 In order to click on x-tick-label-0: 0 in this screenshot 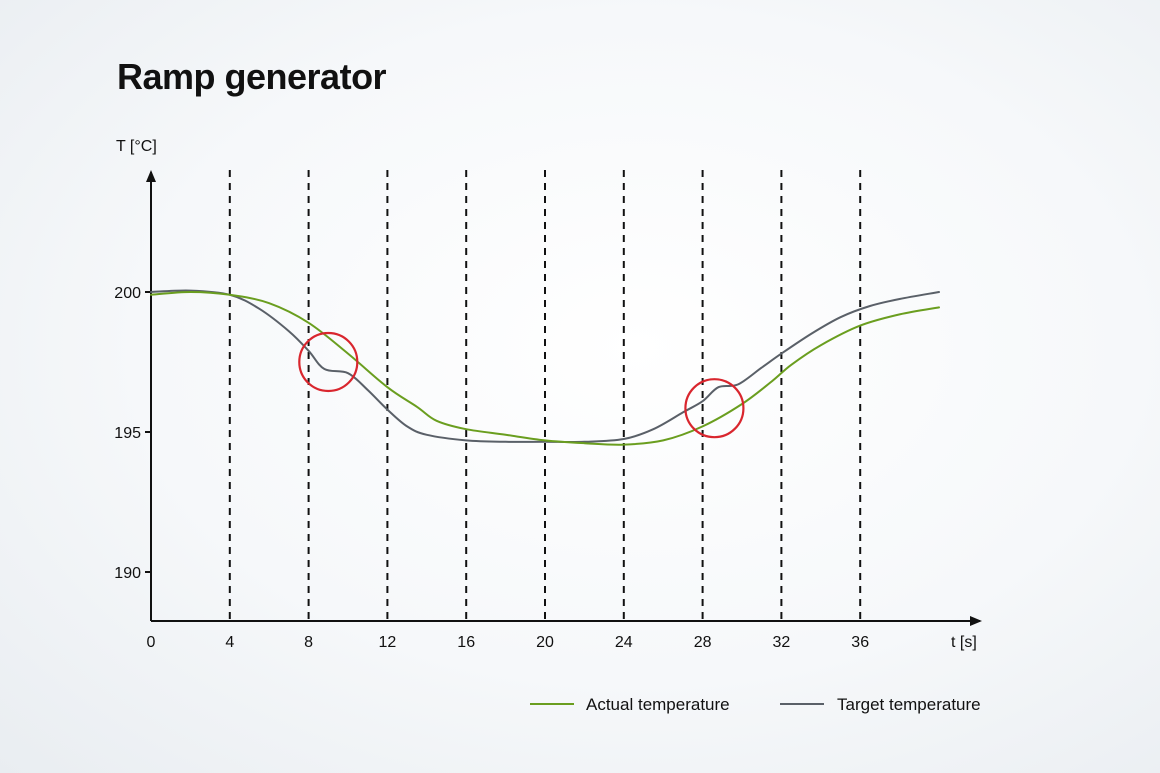, I will do `click(151, 642)`.